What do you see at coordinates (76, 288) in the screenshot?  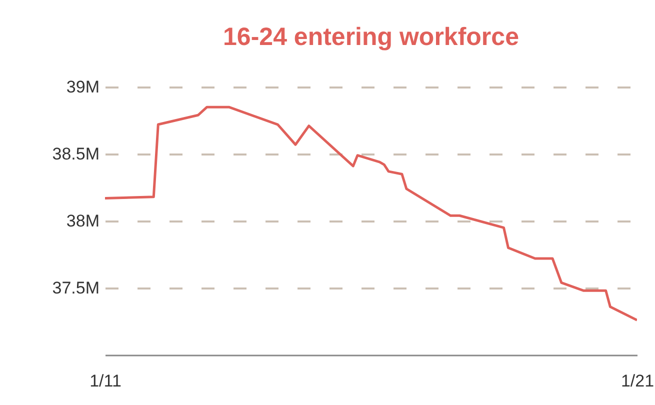 I see `y-tick-label: 37.5M` at bounding box center [76, 288].